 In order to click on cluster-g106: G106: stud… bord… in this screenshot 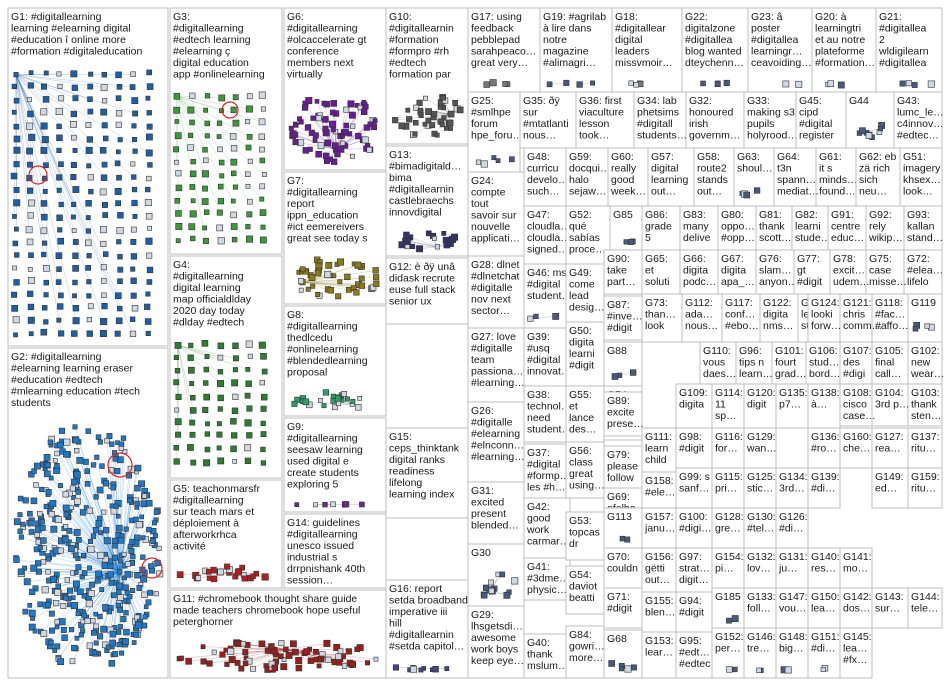, I will do `click(823, 363)`.